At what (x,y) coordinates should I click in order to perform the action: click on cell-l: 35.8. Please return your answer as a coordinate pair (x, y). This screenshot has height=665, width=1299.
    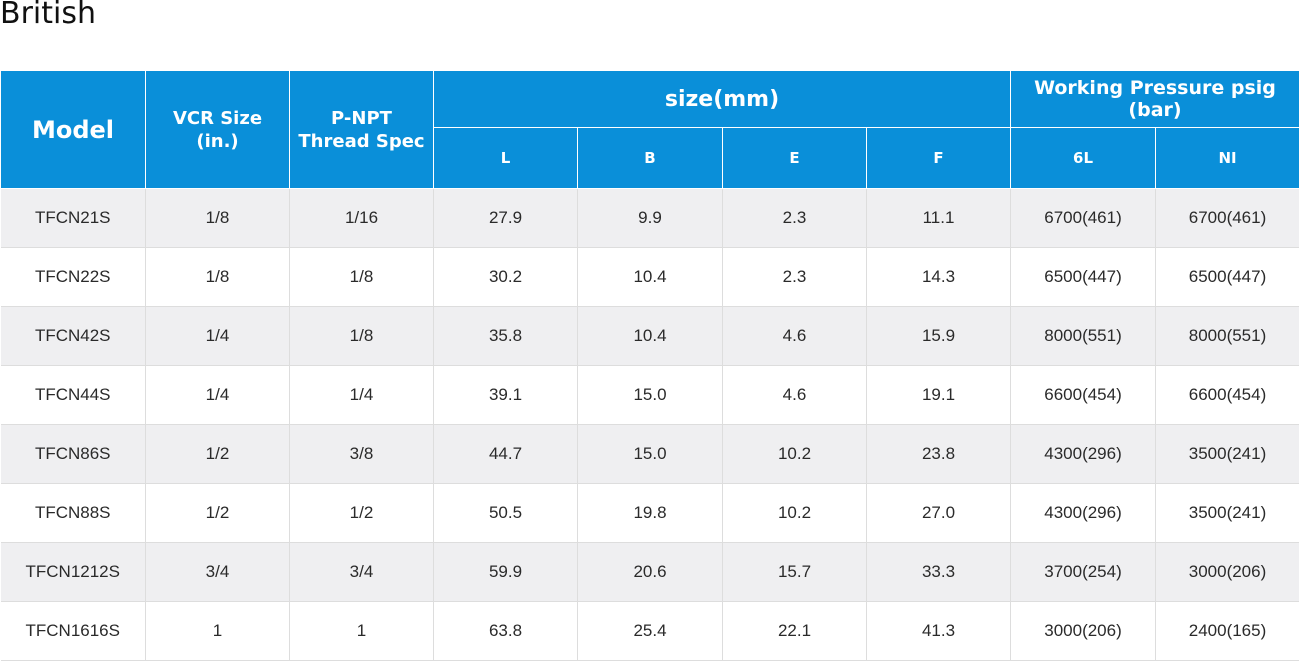
    Looking at the image, I should click on (505, 336).